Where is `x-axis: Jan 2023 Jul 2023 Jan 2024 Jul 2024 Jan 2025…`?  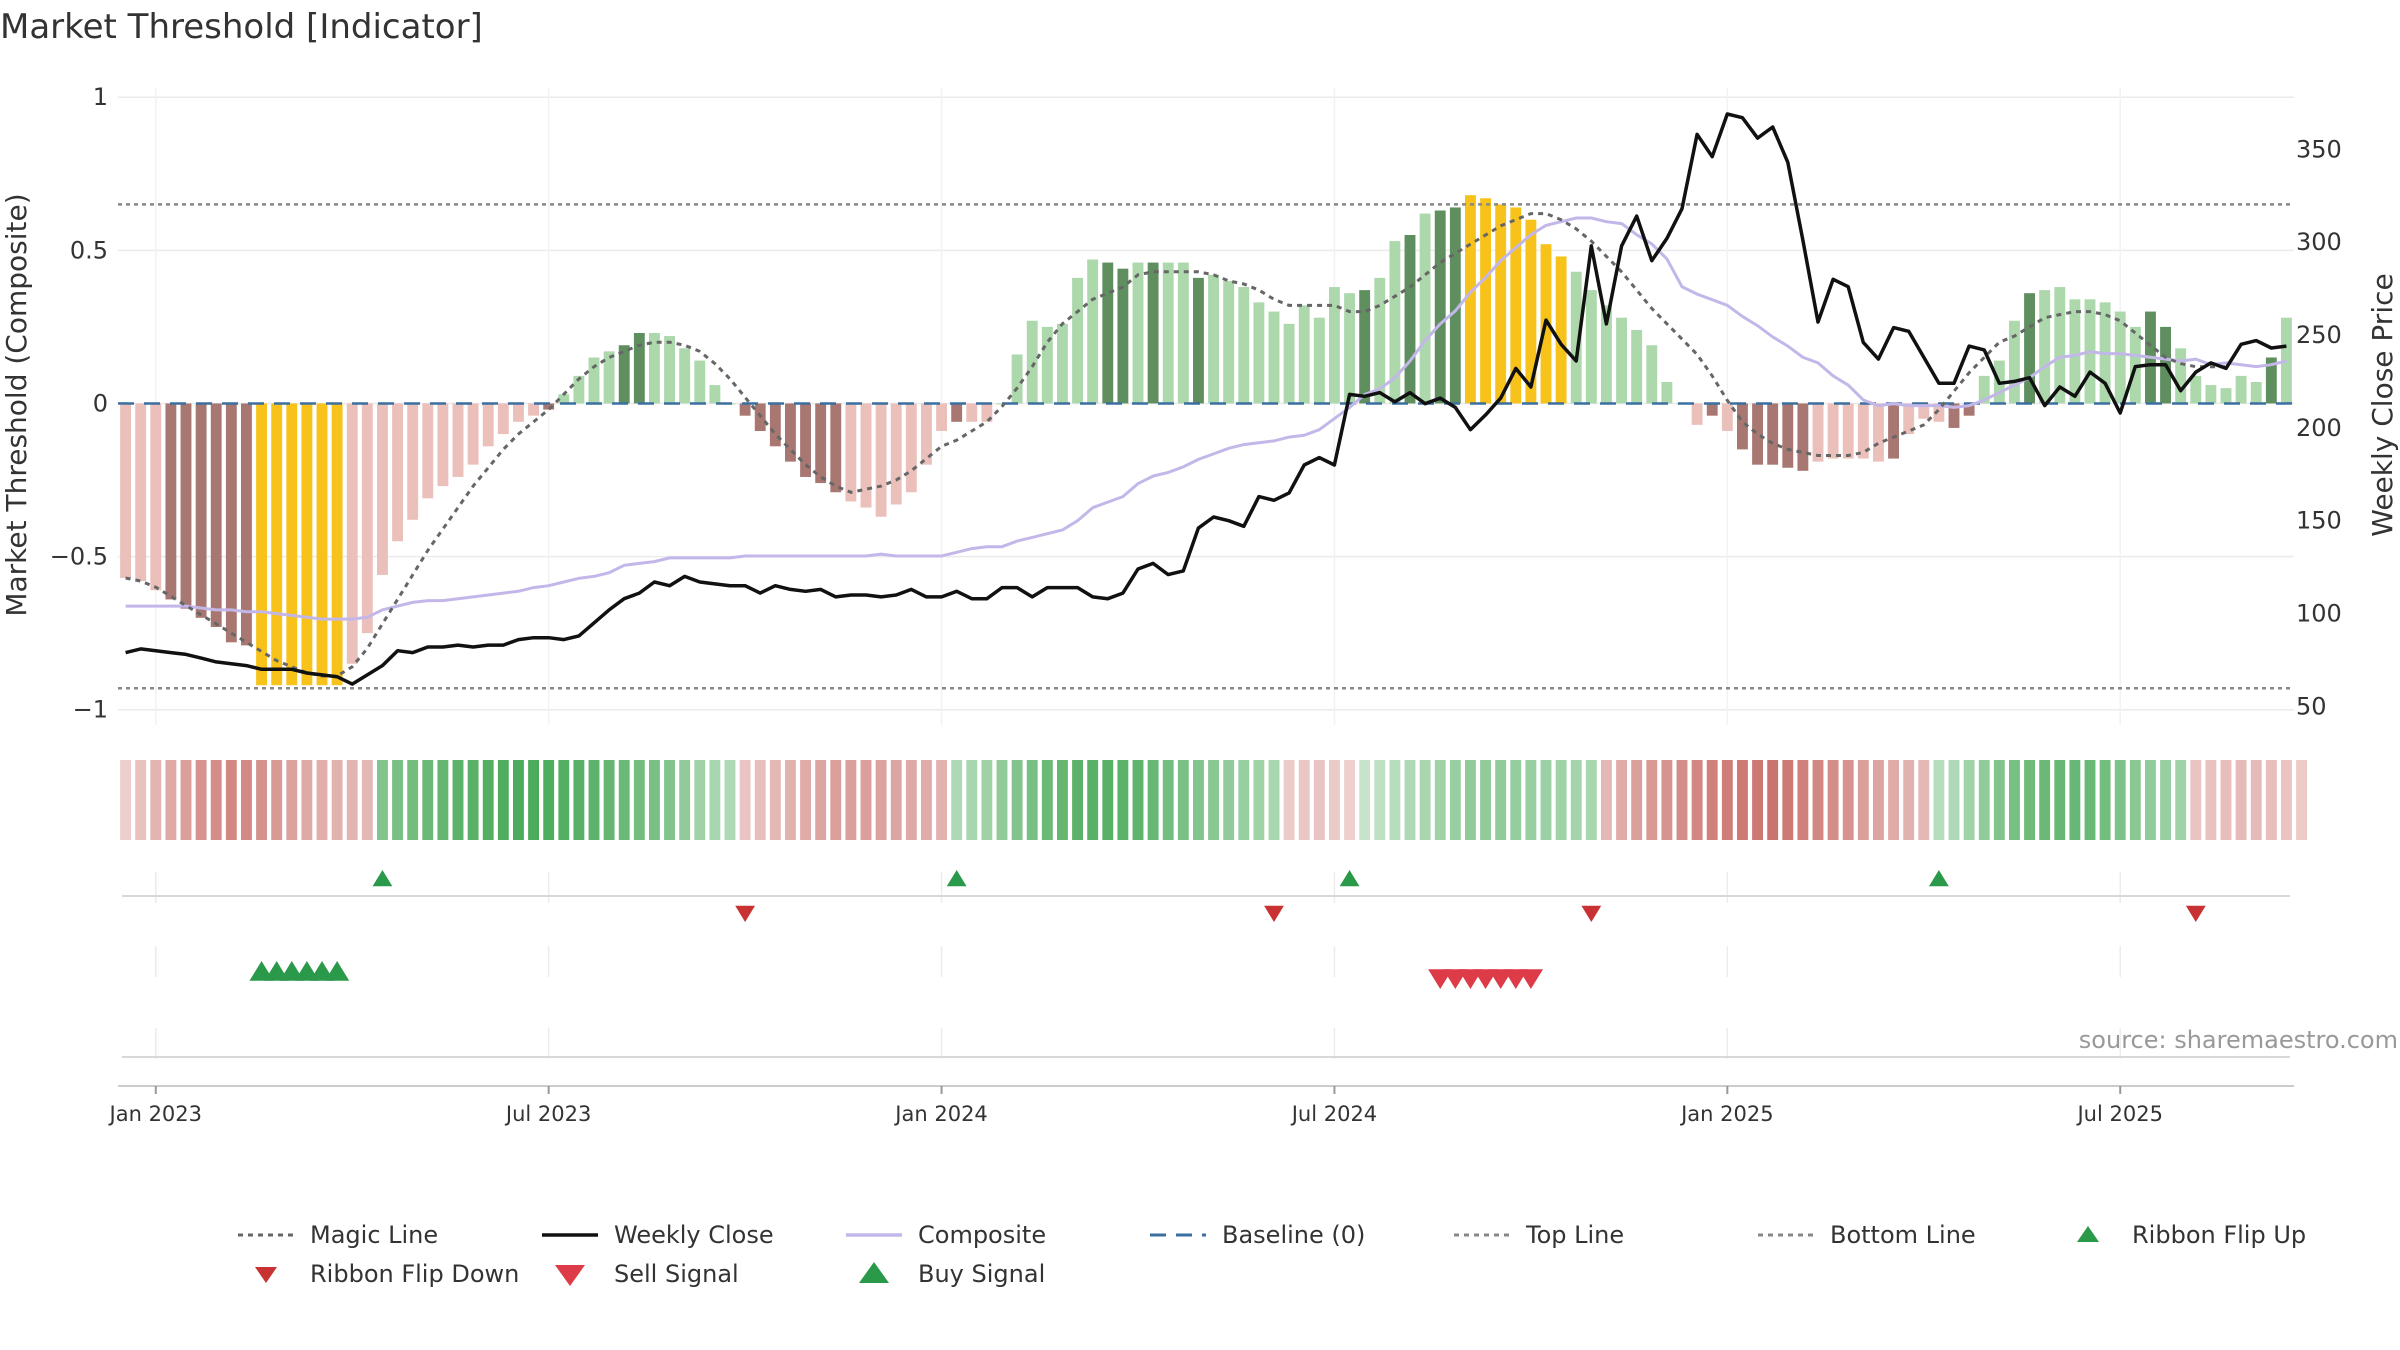
x-axis: Jan 2023 Jul 2023 Jan 2024 Jul 2024 Jan 2025… is located at coordinates (1201, 1105).